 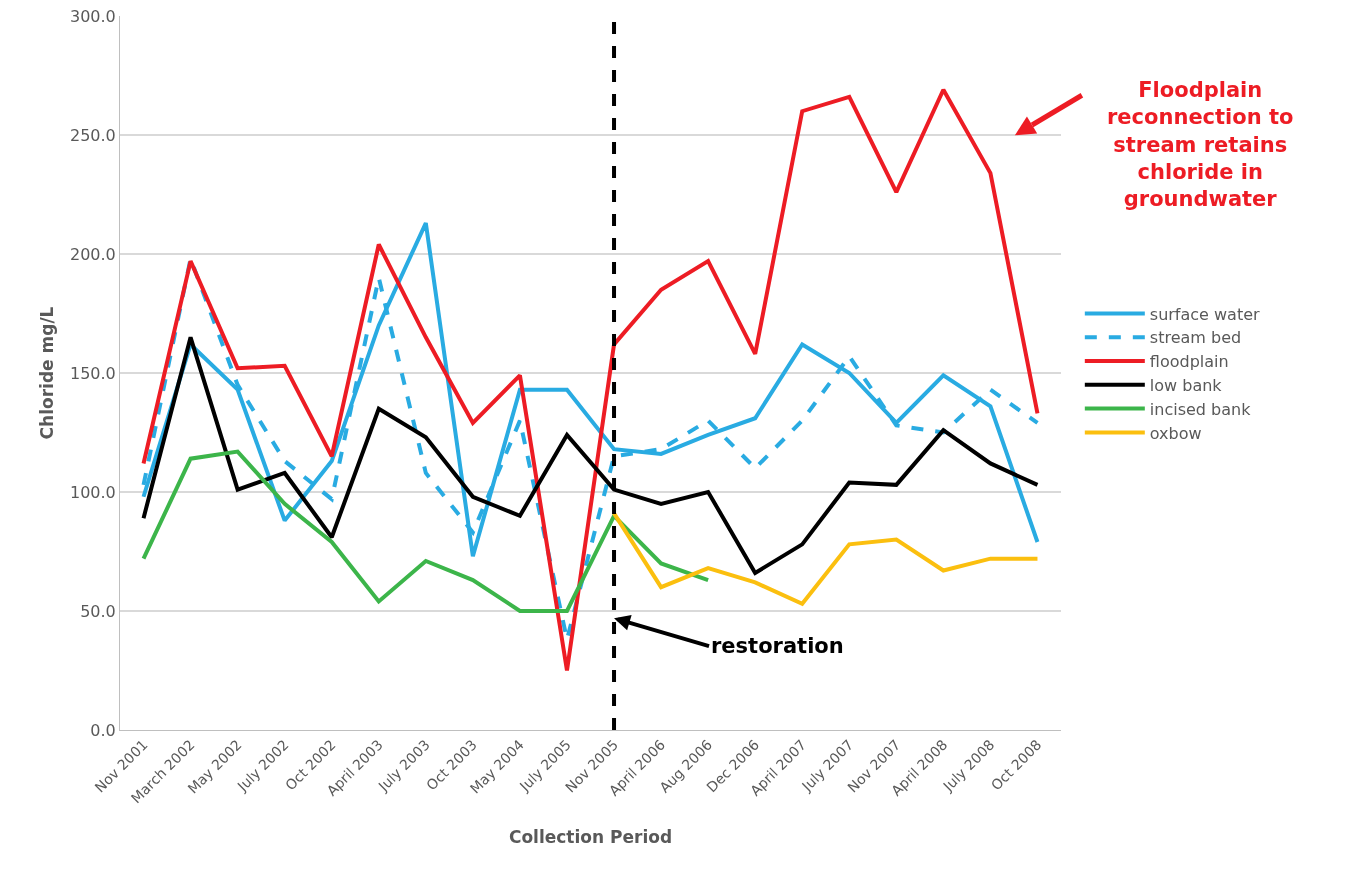 I want to click on y-tick-label: 50.0, so click(x=98, y=611).